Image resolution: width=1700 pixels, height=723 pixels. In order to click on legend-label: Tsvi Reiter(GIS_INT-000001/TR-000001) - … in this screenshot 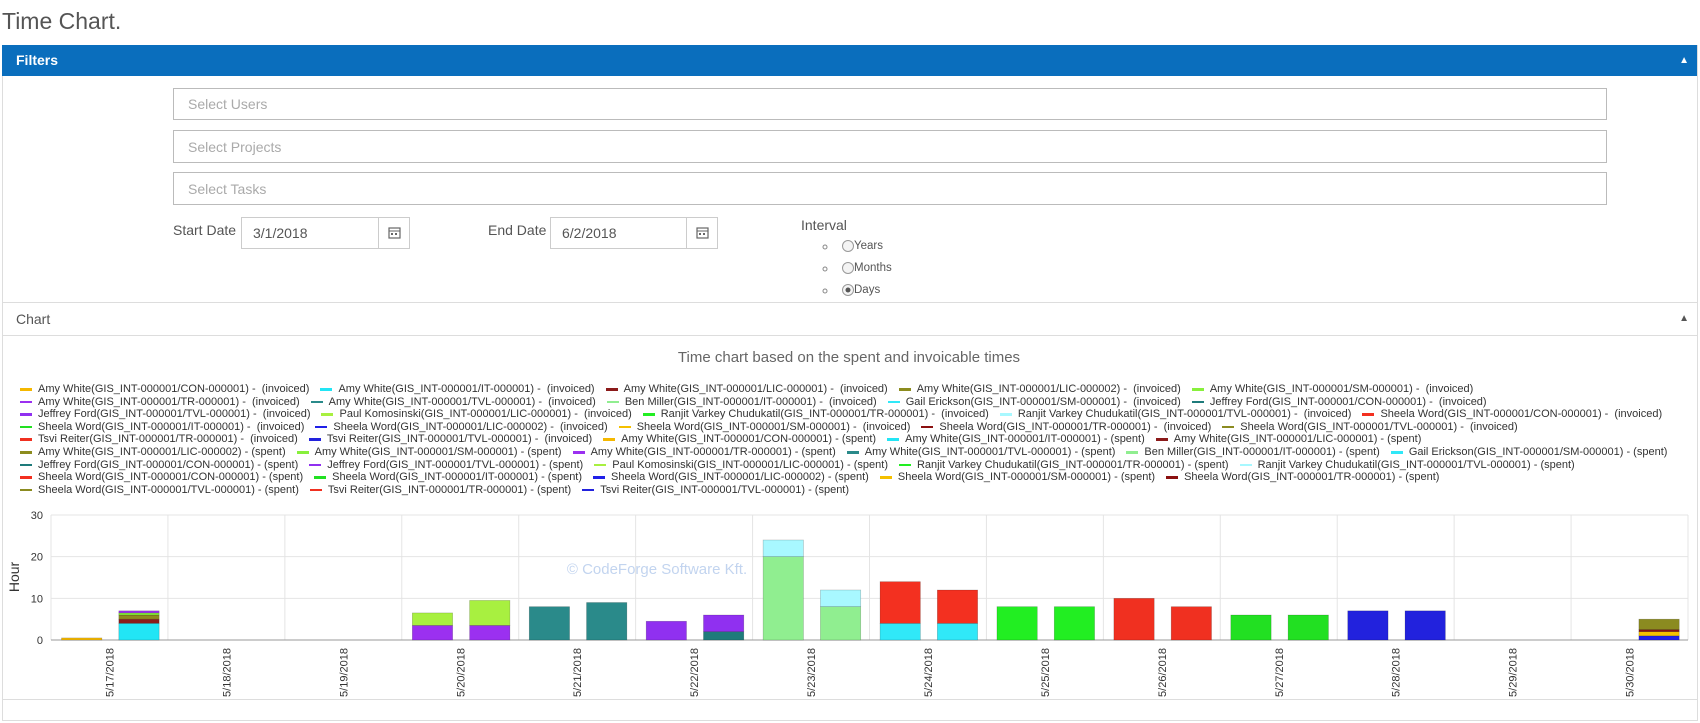, I will do `click(168, 439)`.